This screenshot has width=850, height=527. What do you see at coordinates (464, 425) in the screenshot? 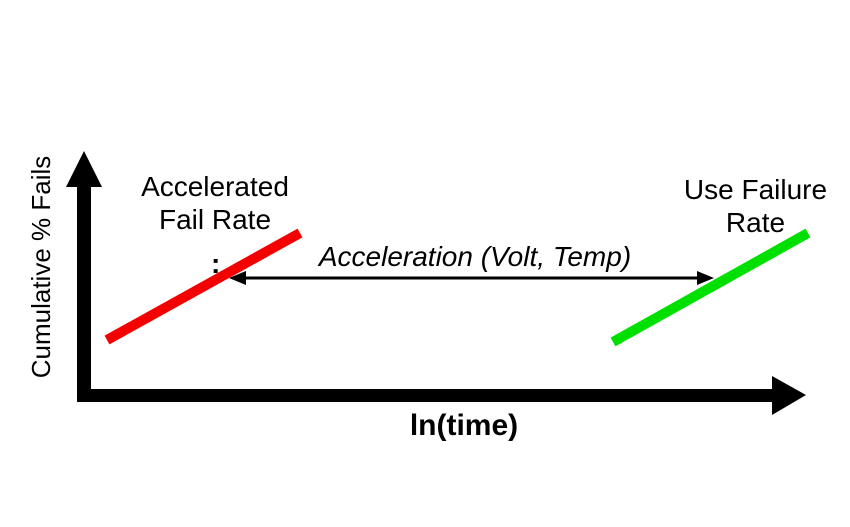
I see `x-axis-label: ln(time)` at bounding box center [464, 425].